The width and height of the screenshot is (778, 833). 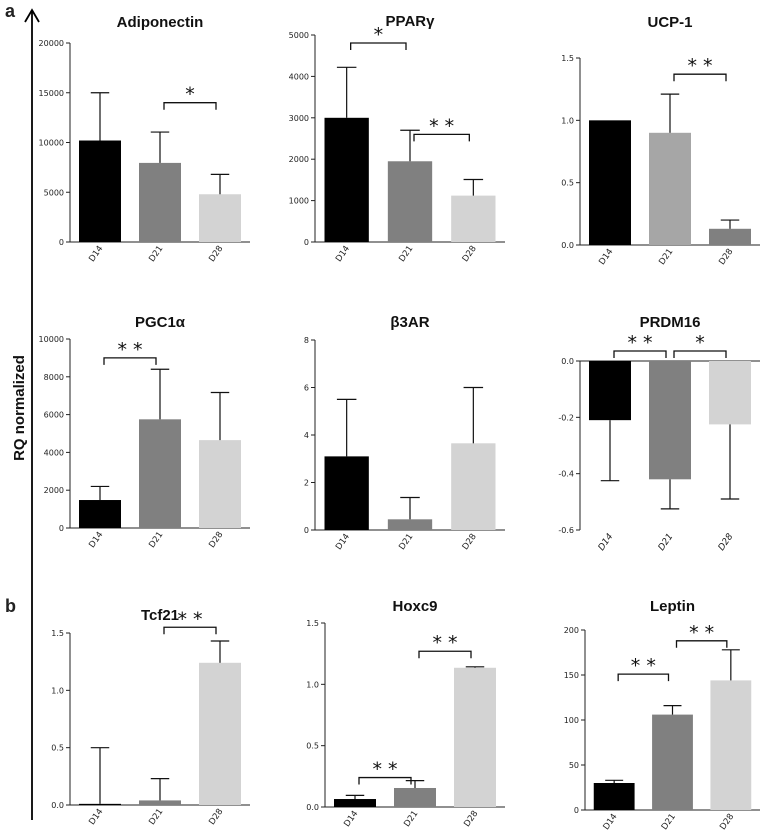 I want to click on chart-3: PGC1α 0 2000 4000 6000 8000 10000 D14 D21 D28 * *, so click(x=144, y=432).